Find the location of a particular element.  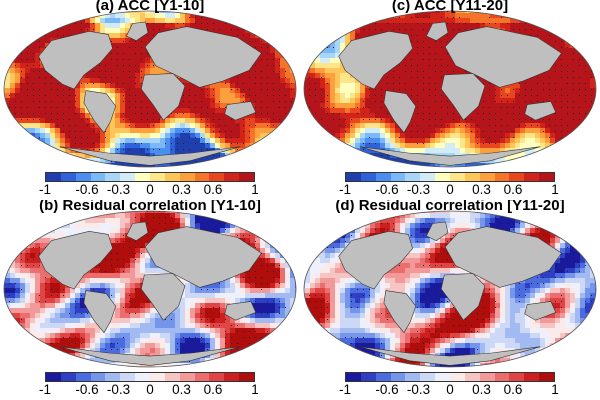

colorbar-ticks-a: -1 -0.6 -0.3 0 0.3 0.6 1 is located at coordinates (149, 191).